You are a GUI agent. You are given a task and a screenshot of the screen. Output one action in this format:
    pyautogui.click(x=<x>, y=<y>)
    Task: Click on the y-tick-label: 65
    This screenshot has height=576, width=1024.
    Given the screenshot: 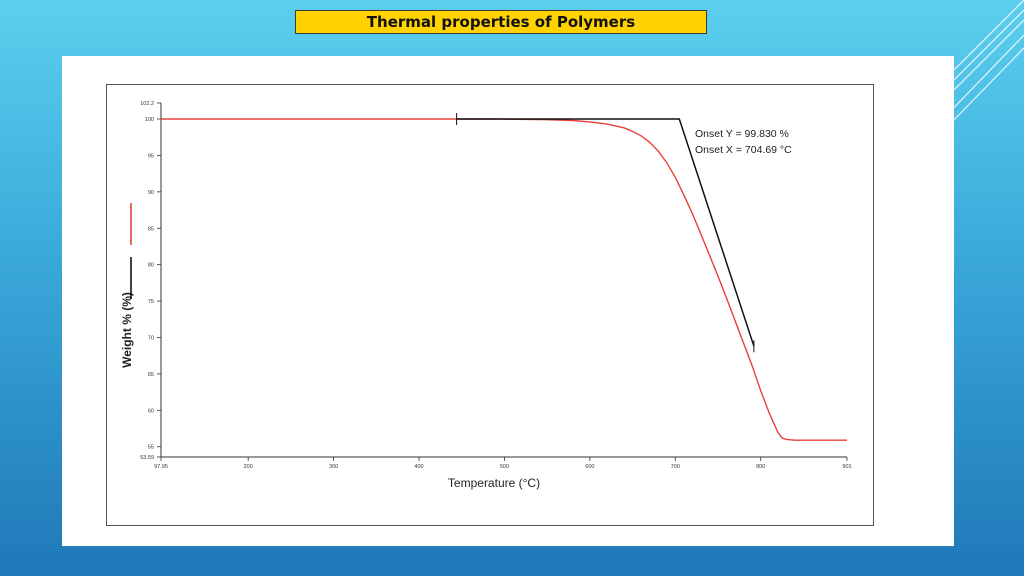 What is the action you would take?
    pyautogui.click(x=151, y=375)
    